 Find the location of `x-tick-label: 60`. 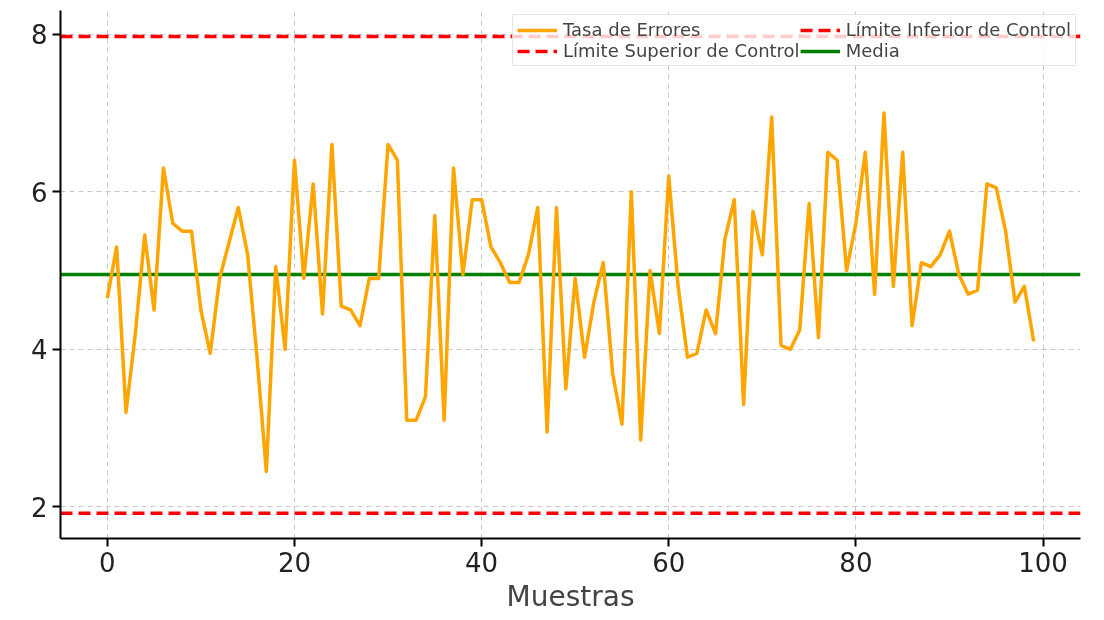

x-tick-label: 60 is located at coordinates (669, 562).